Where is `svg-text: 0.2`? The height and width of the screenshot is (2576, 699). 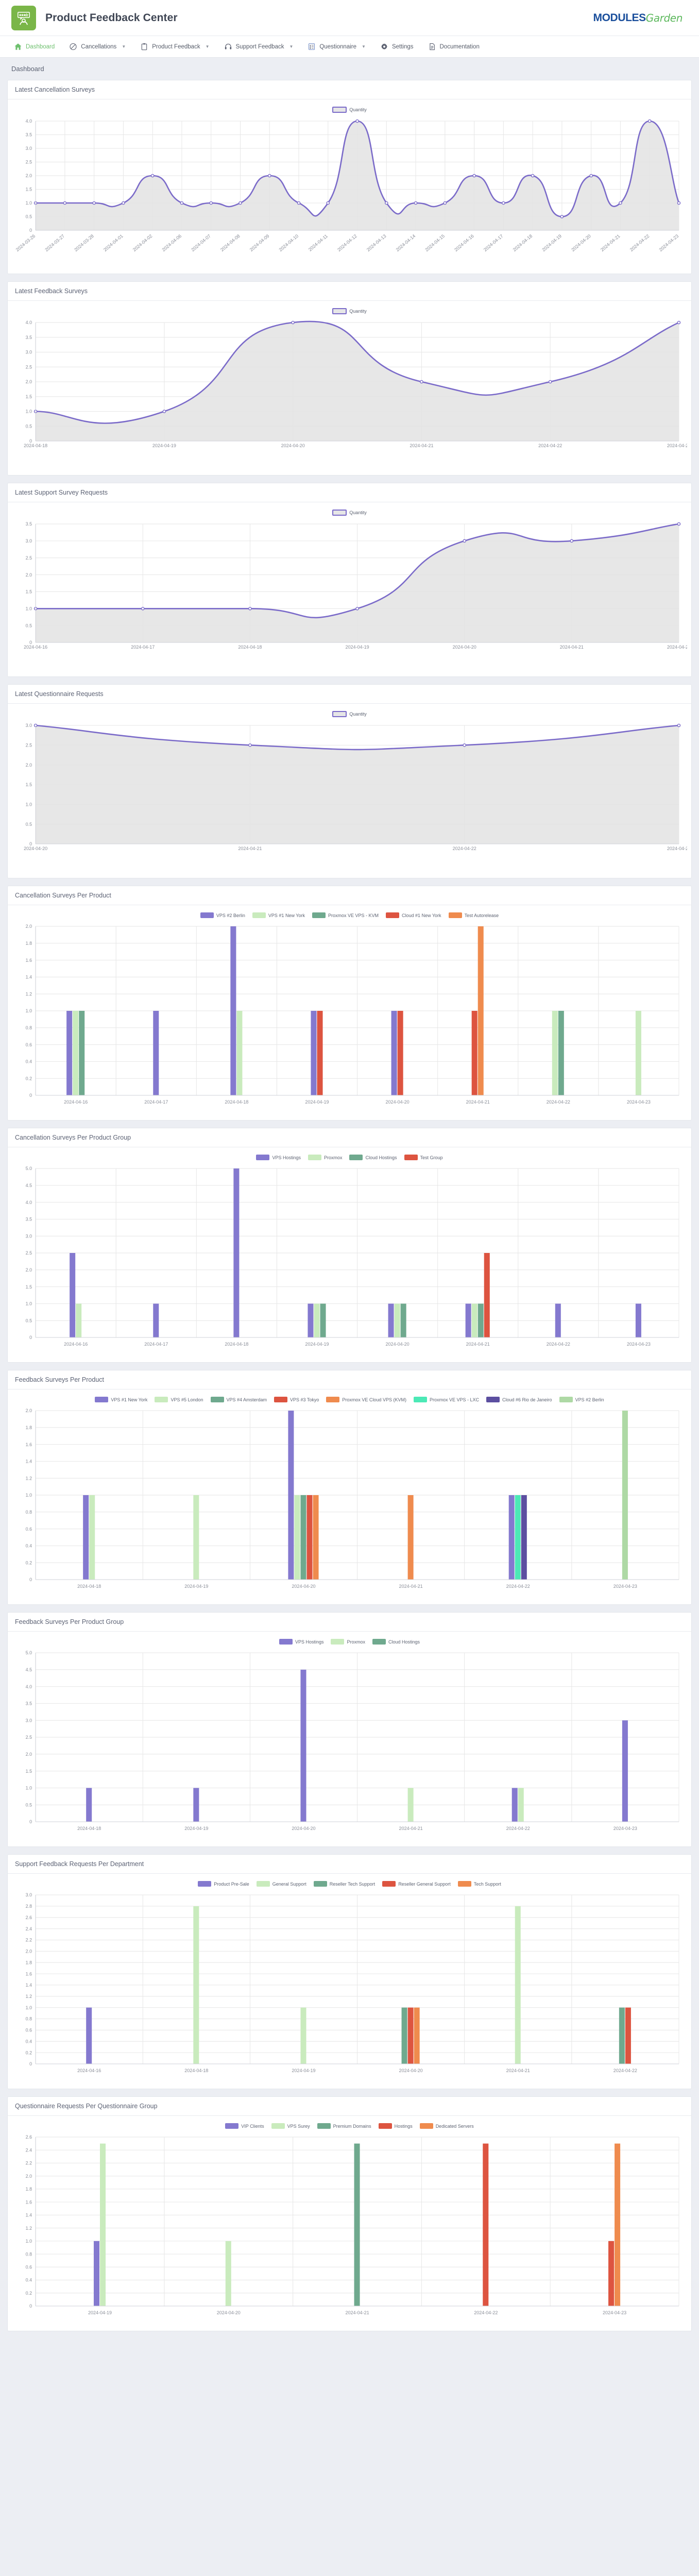 svg-text: 0.2 is located at coordinates (29, 2052).